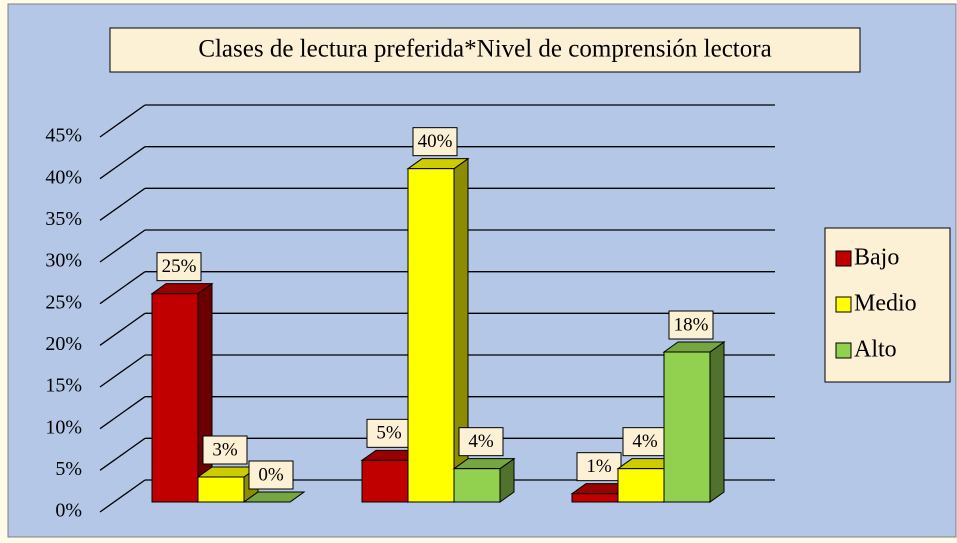 This screenshot has height=543, width=957. What do you see at coordinates (63, 261) in the screenshot?
I see `y-tick-label: 30%` at bounding box center [63, 261].